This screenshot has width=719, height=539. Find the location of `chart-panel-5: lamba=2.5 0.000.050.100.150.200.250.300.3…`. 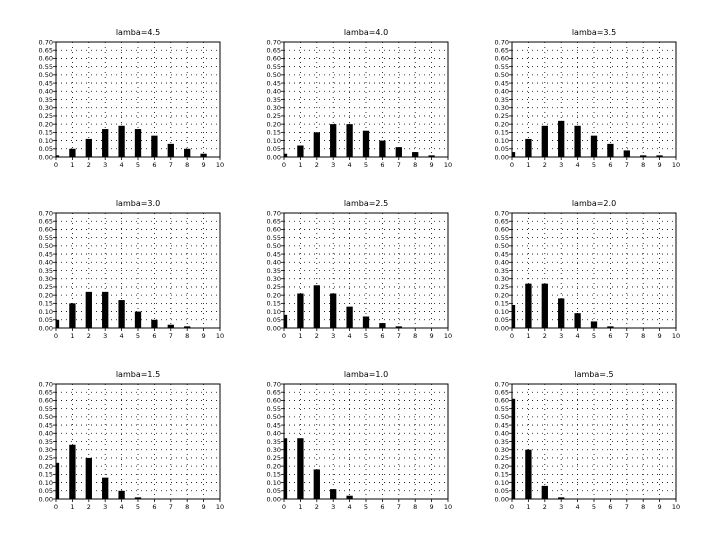

chart-panel-5: lamba=2.5 0.000.050.100.150.200.250.300.3… is located at coordinates (360, 269).